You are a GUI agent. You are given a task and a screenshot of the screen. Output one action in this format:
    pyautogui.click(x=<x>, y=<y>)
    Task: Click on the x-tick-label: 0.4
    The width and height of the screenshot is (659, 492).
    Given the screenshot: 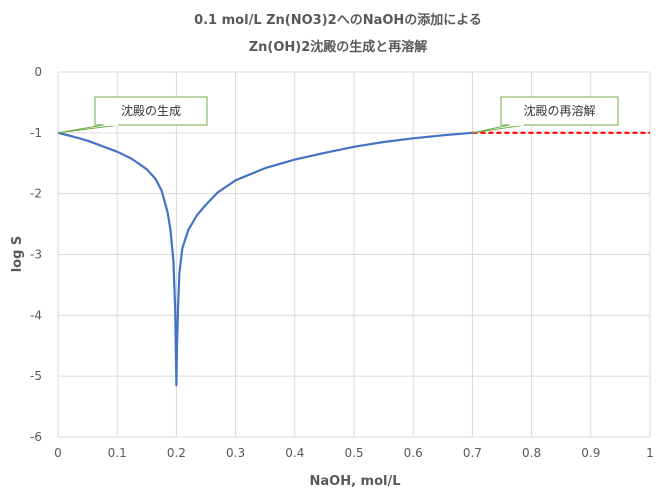 What is the action you would take?
    pyautogui.click(x=294, y=453)
    